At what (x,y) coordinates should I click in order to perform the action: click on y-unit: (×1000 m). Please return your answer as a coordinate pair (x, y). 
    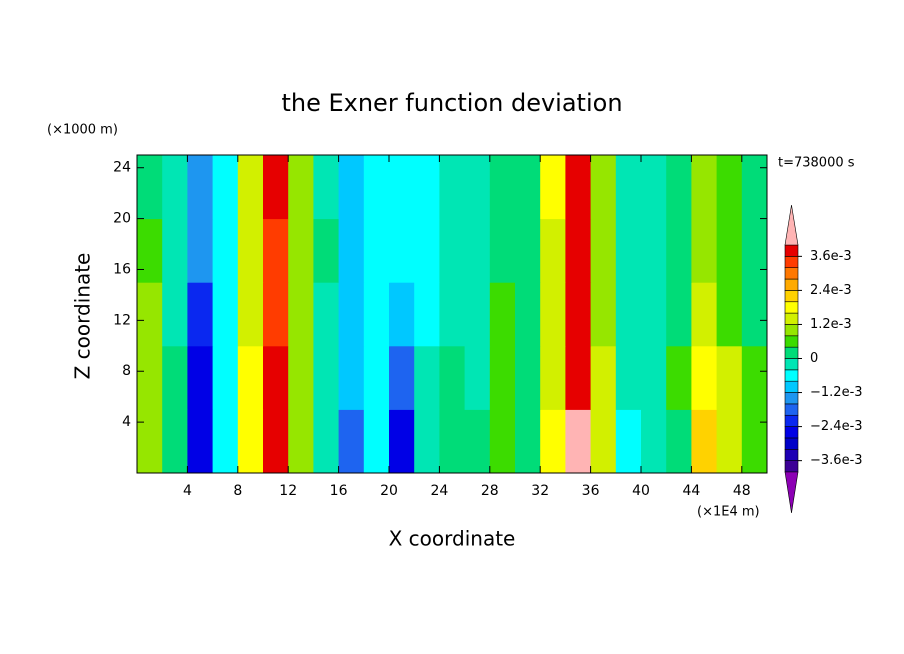
    Looking at the image, I should click on (82, 130).